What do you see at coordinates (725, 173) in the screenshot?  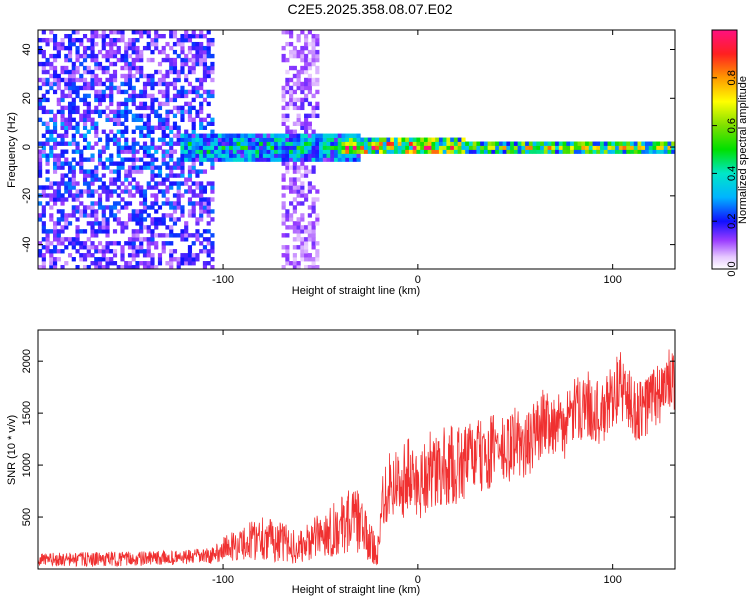 I see `colorbar-ticks: 0.00.20.40.60.8` at bounding box center [725, 173].